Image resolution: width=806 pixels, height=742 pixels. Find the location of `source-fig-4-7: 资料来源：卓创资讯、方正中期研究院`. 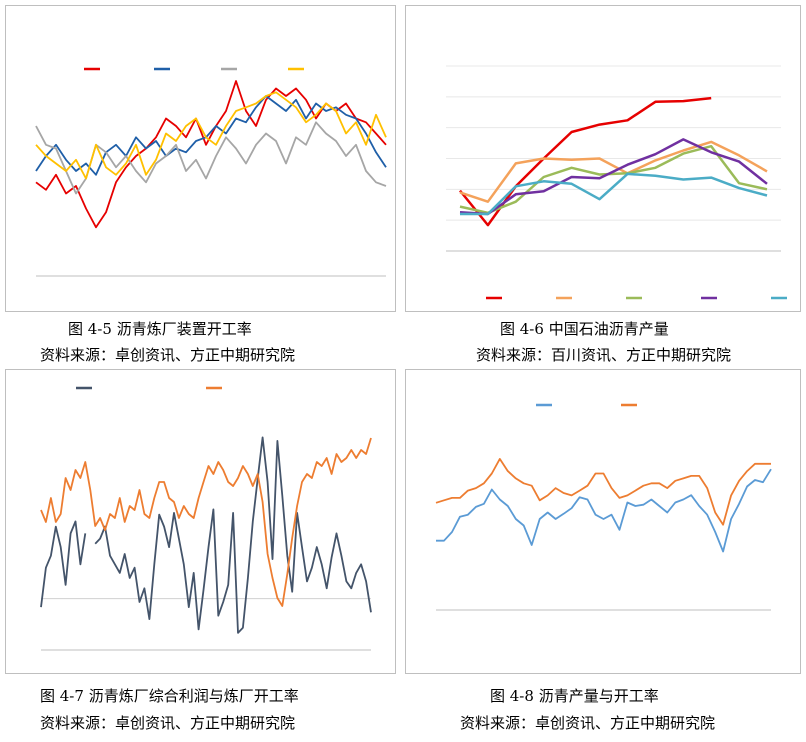

source-fig-4-7: 资料来源：卓创资讯、方正中期研究院 is located at coordinates (168, 723).